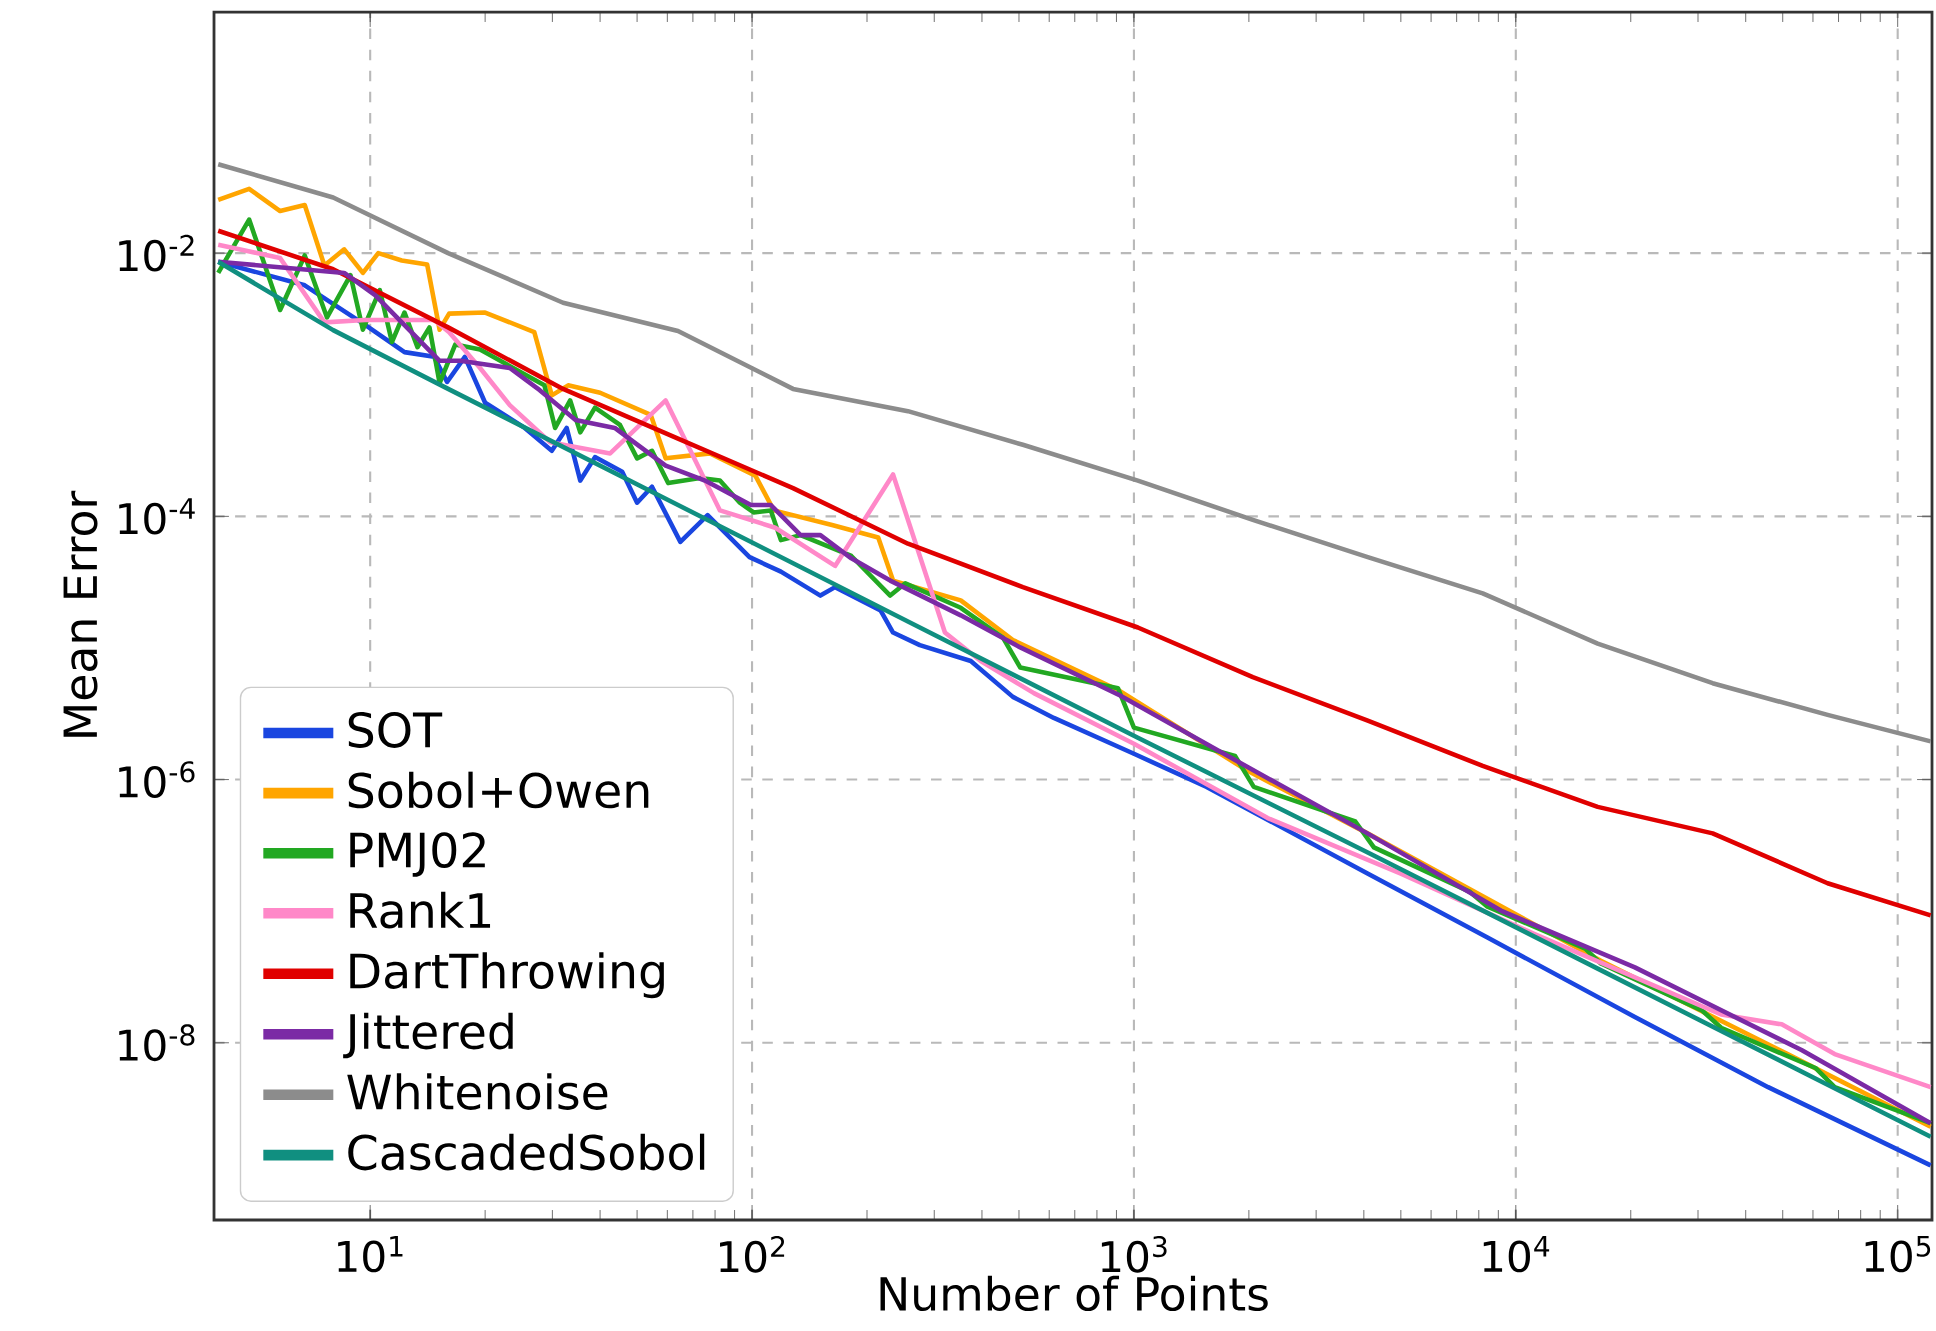 The image size is (1936, 1331). I want to click on legend-label: Rank1, so click(420, 910).